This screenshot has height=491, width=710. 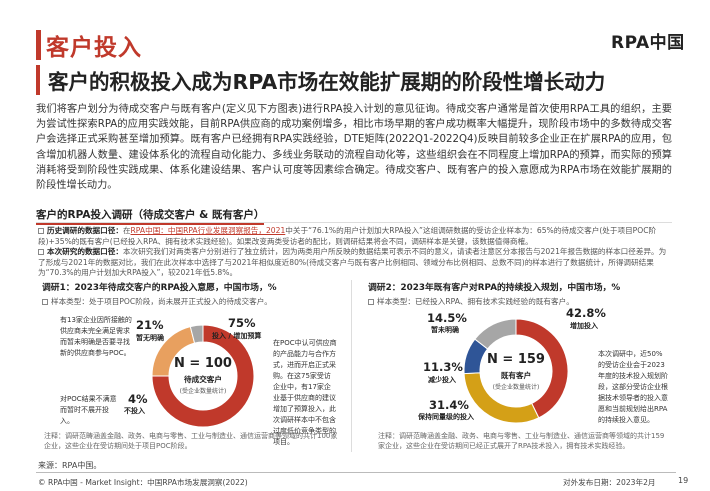 What do you see at coordinates (203, 391) in the screenshot?
I see `panel1-center-sub: (受企业数量统计)` at bounding box center [203, 391].